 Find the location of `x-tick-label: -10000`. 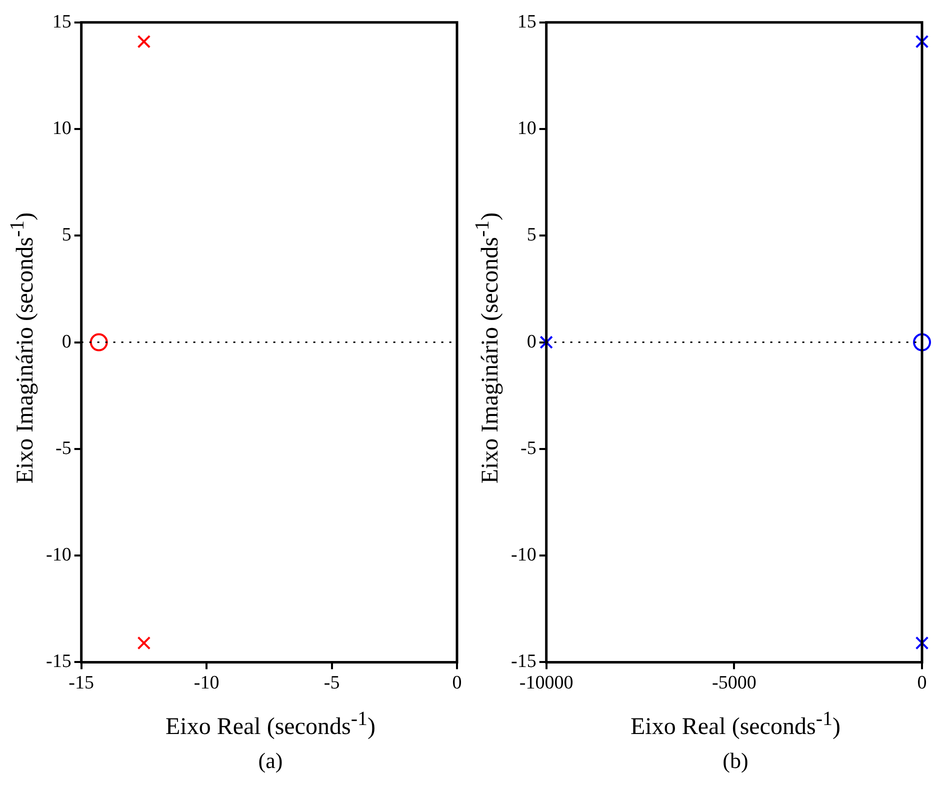

x-tick-label: -10000 is located at coordinates (546, 683).